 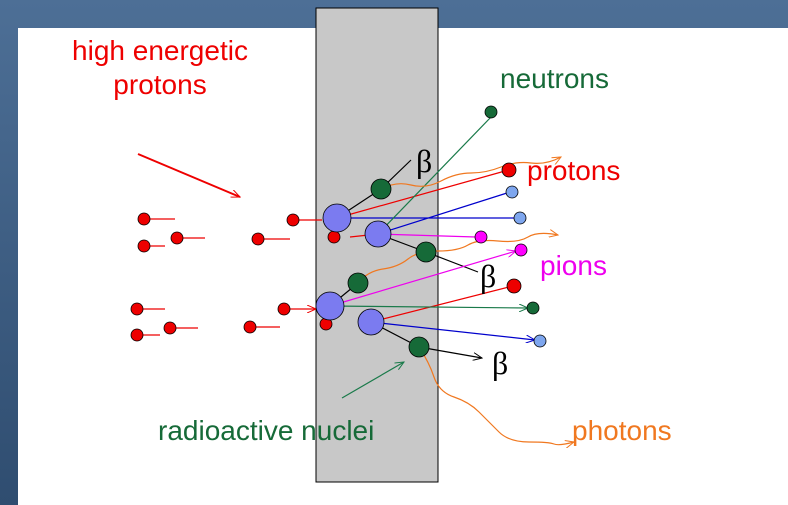 What do you see at coordinates (159, 84) in the screenshot?
I see `source-label: protons` at bounding box center [159, 84].